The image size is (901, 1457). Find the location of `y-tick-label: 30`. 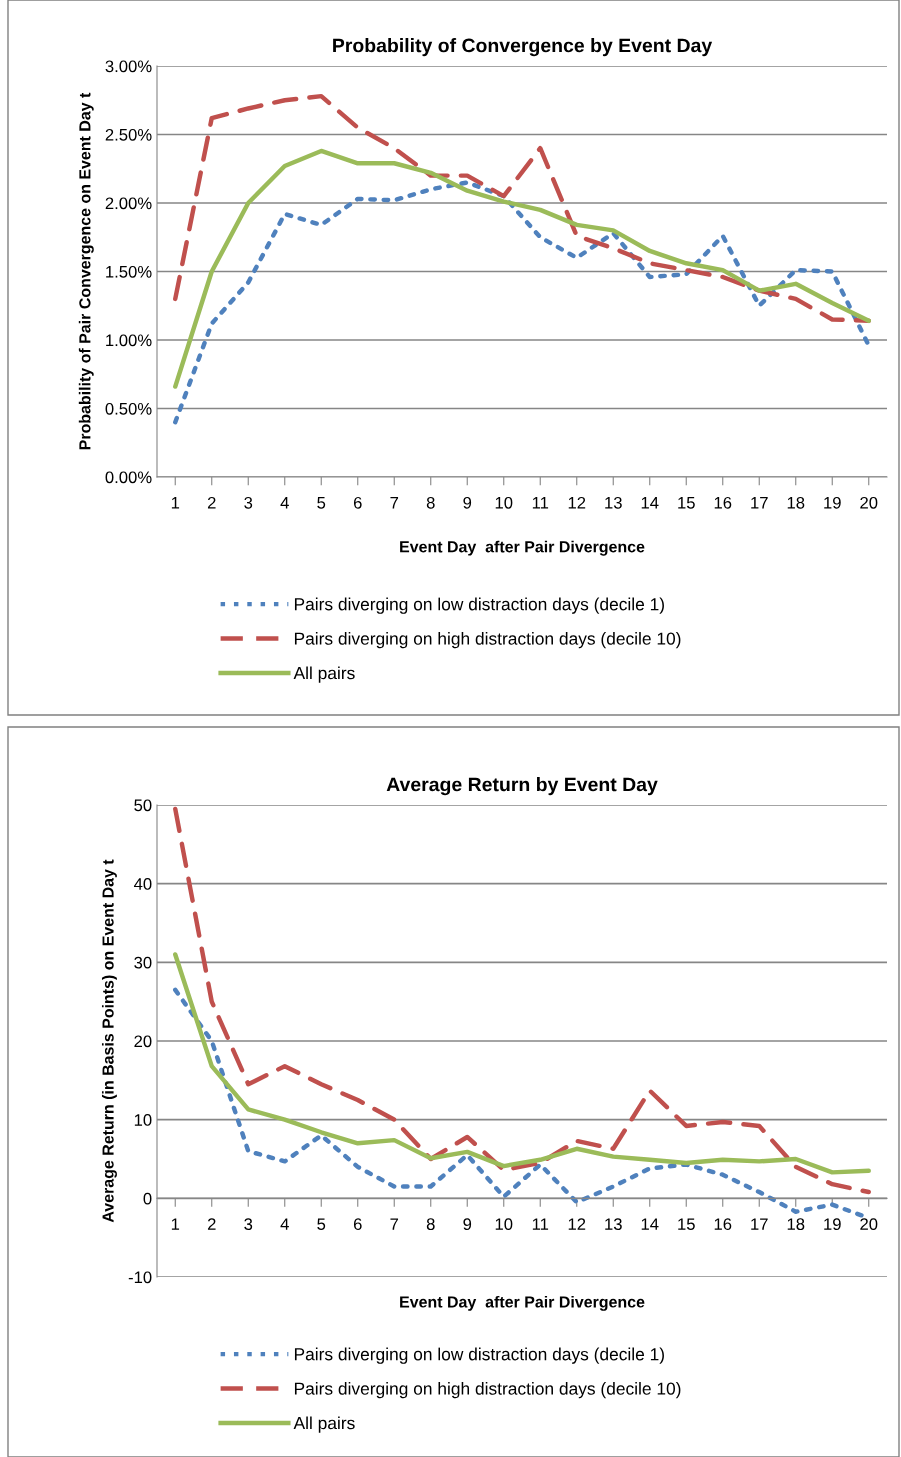

y-tick-label: 30 is located at coordinates (143, 962).